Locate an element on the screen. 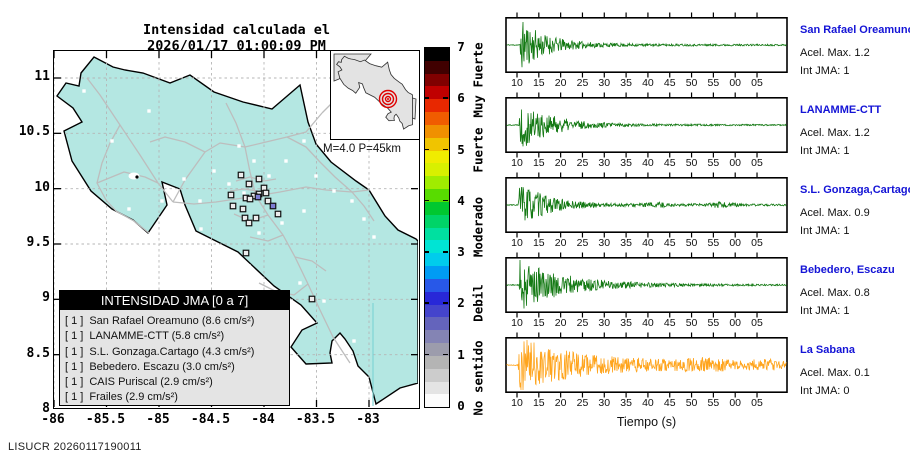  colorbar-tick-label: 1 is located at coordinates (461, 354).